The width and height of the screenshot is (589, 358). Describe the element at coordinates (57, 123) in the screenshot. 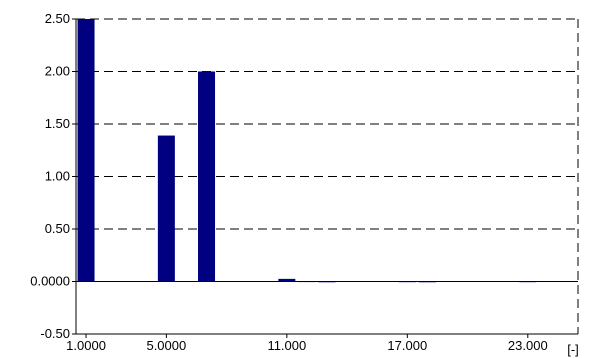

I see `y-tick-label: 1.50` at that location.